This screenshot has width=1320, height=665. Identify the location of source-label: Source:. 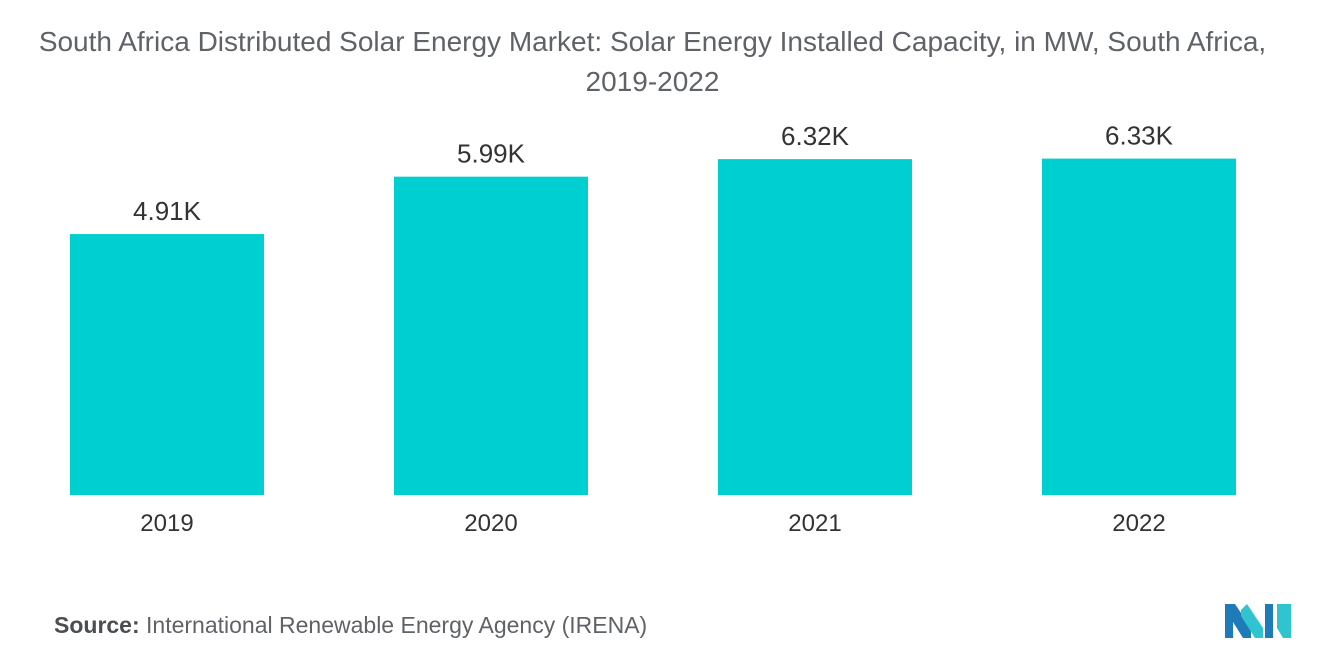
(97, 625).